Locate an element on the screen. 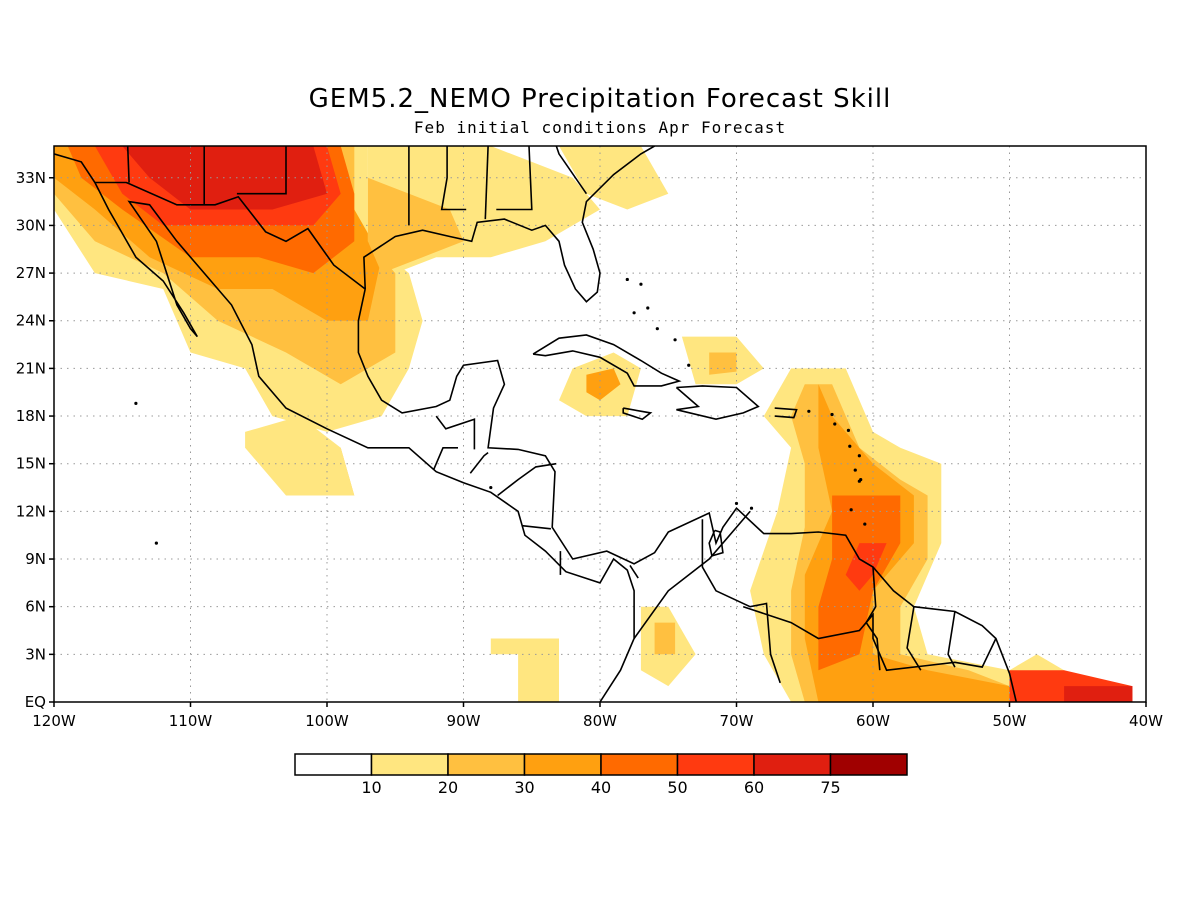  x-tick-label: 60W is located at coordinates (873, 721).